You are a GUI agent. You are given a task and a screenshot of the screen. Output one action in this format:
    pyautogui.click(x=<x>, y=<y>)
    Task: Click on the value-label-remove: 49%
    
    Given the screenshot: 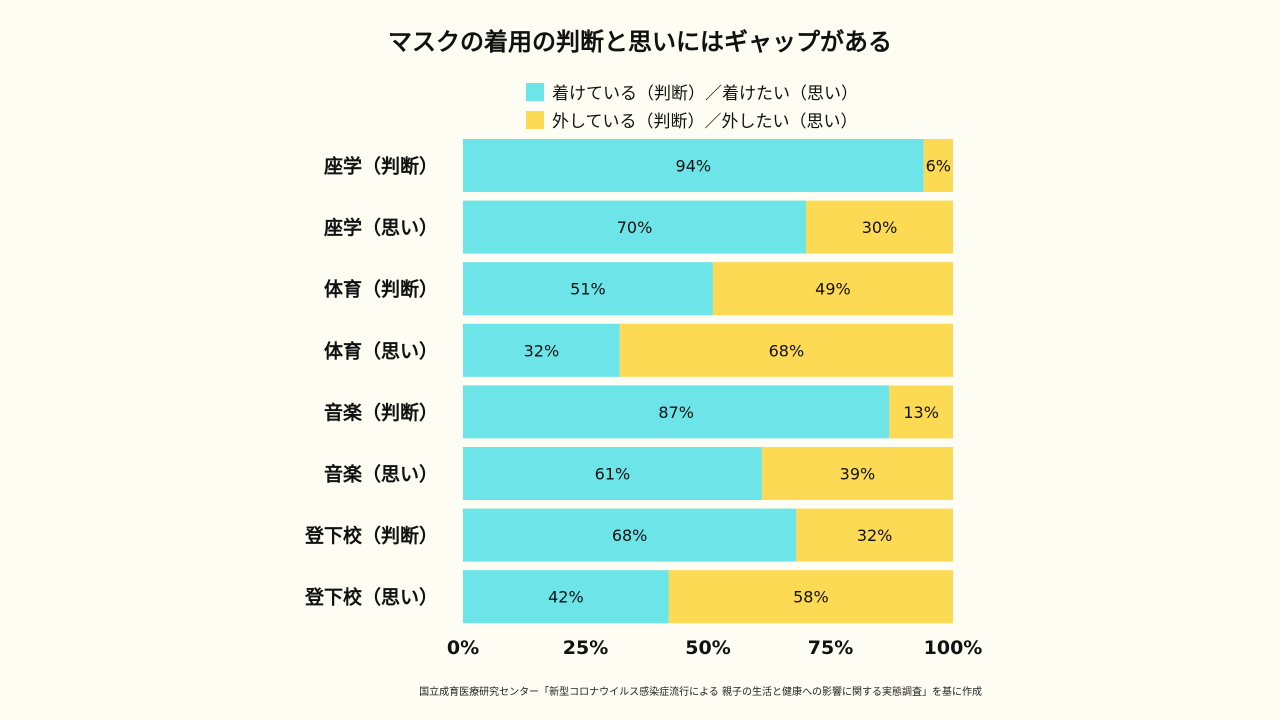 What is the action you would take?
    pyautogui.click(x=833, y=289)
    